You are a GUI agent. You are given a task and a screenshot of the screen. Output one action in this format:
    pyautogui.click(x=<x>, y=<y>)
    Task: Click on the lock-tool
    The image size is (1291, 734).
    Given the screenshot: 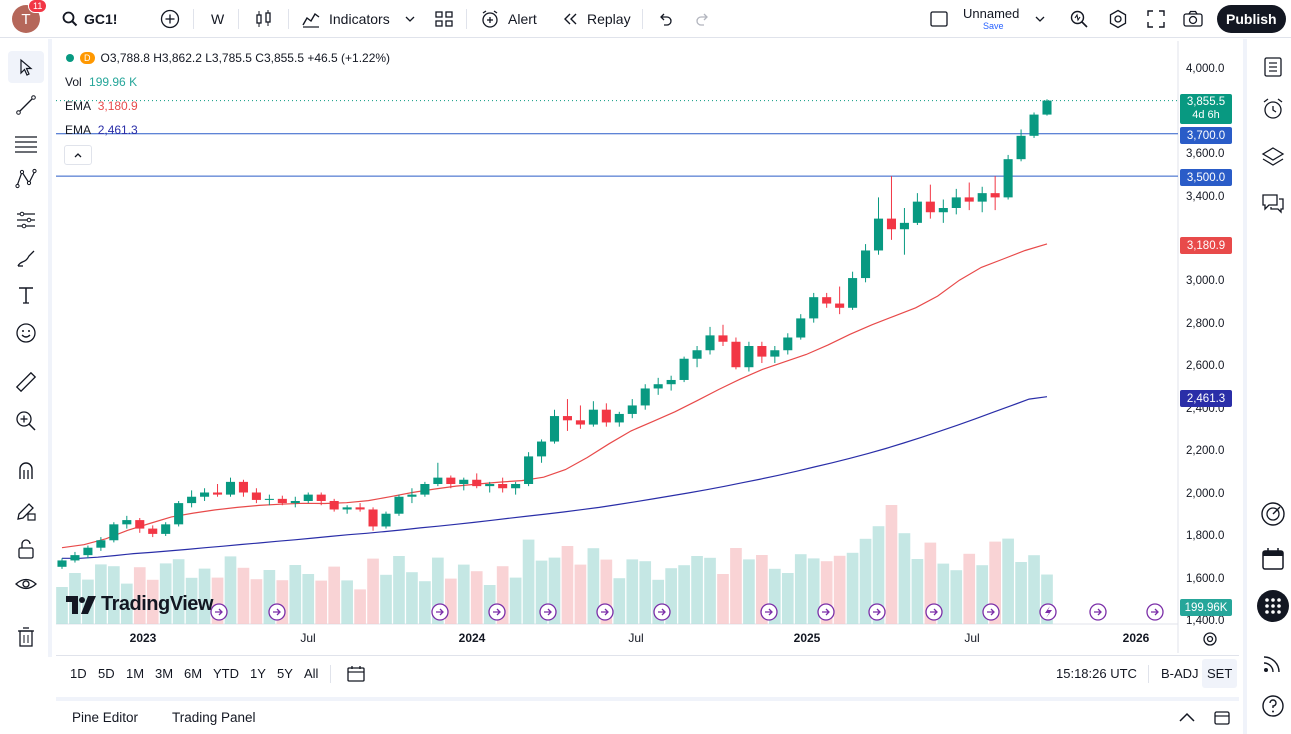 What is the action you would take?
    pyautogui.click(x=26, y=549)
    